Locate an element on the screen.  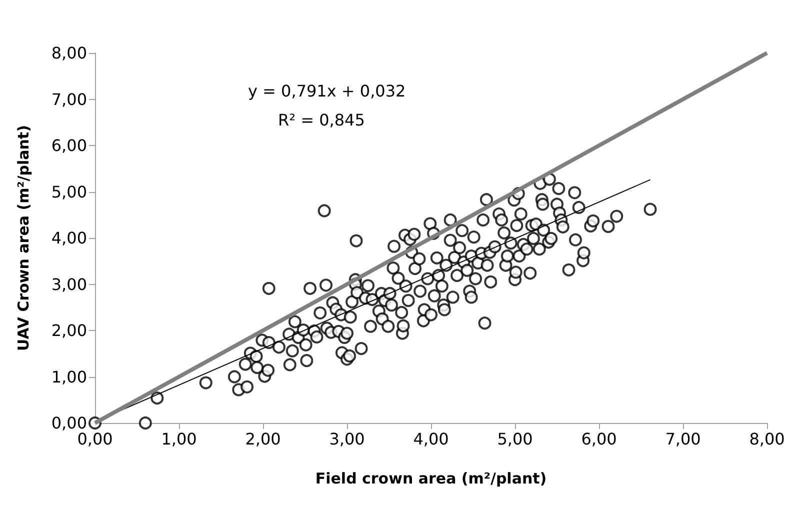
y-tick-label: 0,00 is located at coordinates (69, 423).